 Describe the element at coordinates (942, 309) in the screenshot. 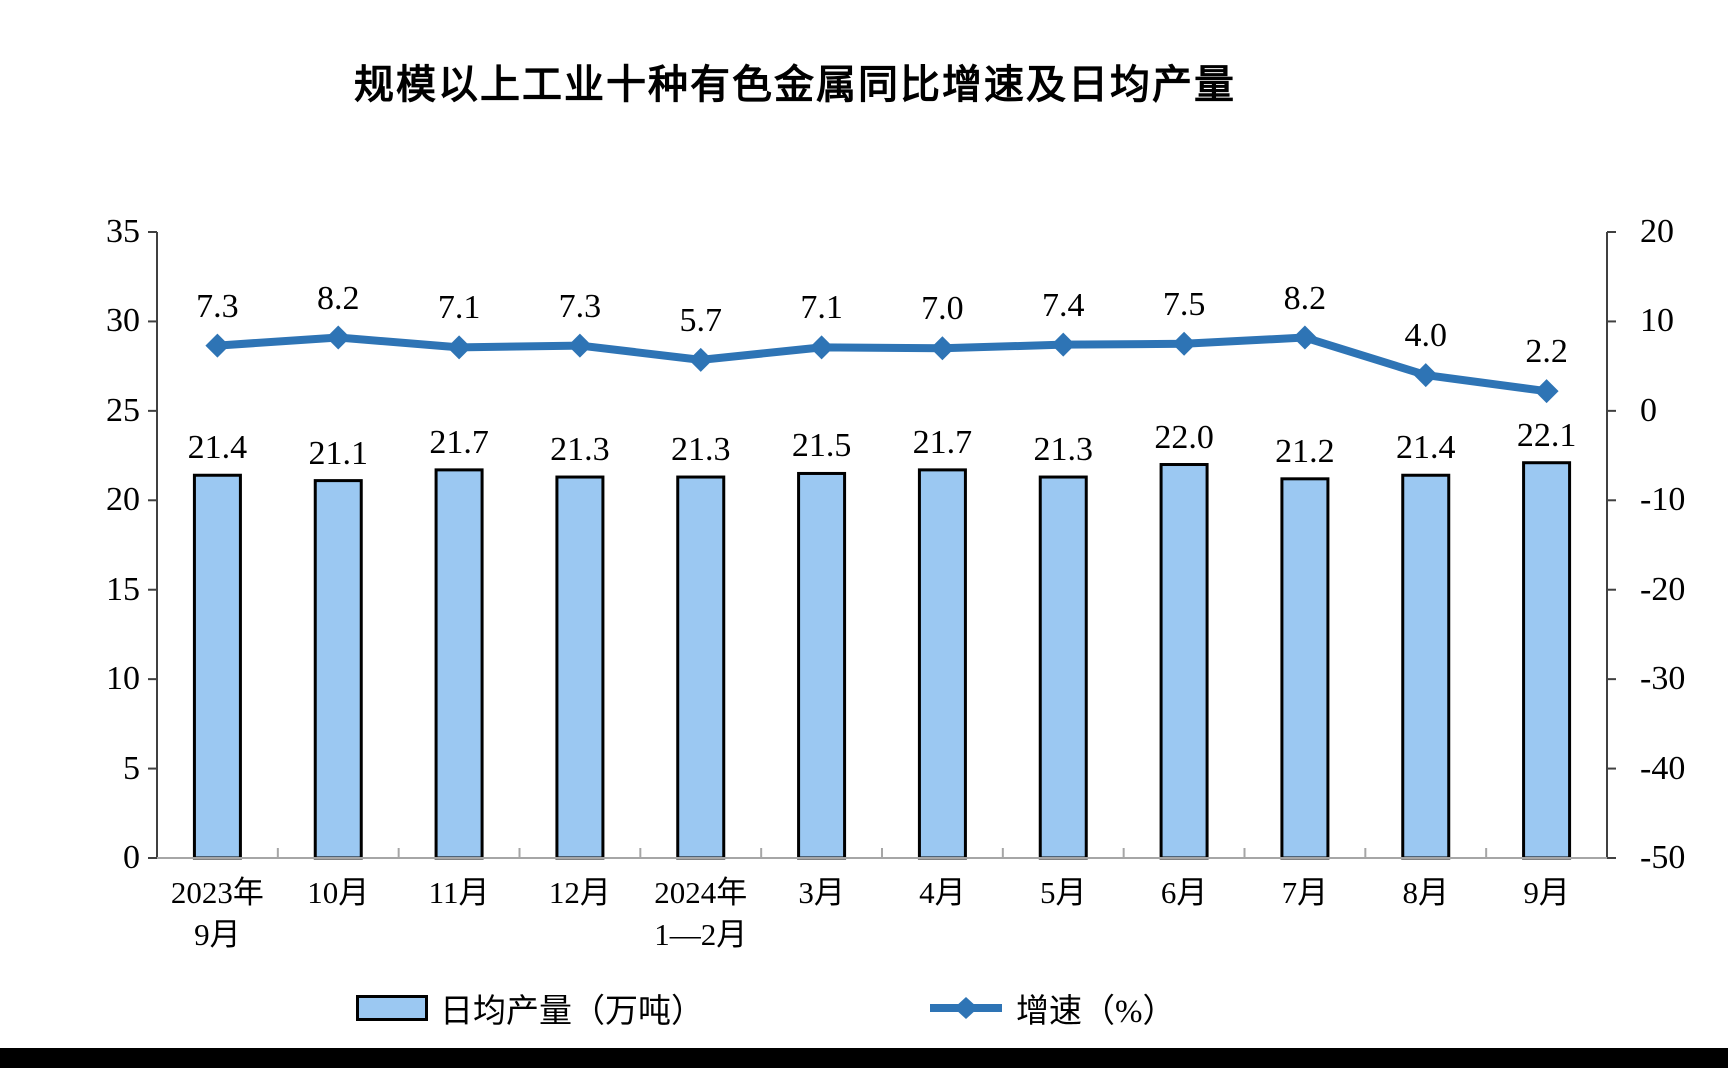

I see `line-data-label: 7.0` at that location.